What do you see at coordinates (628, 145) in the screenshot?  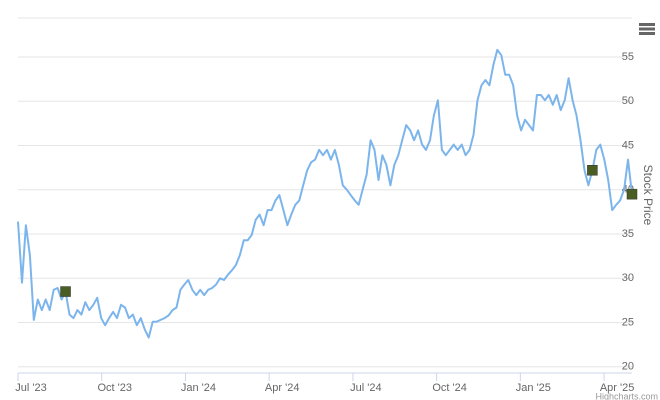 I see `y-tick-label: 45` at bounding box center [628, 145].